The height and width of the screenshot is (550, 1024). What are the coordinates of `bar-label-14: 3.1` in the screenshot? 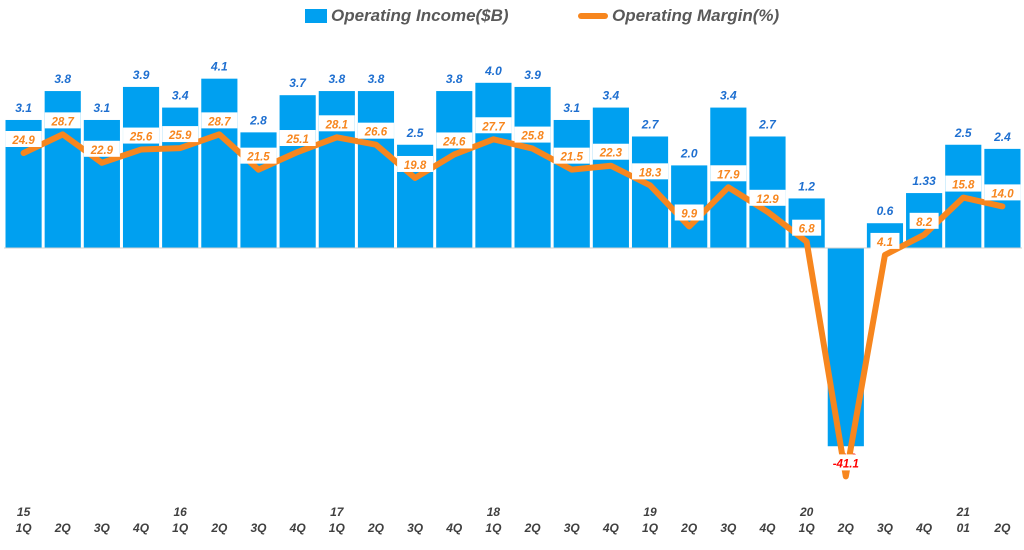 It's located at (571, 108).